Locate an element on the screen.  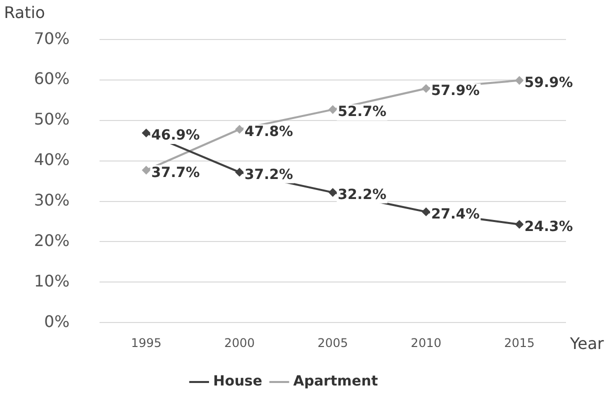
x-tick-label: 1995 is located at coordinates (146, 343).